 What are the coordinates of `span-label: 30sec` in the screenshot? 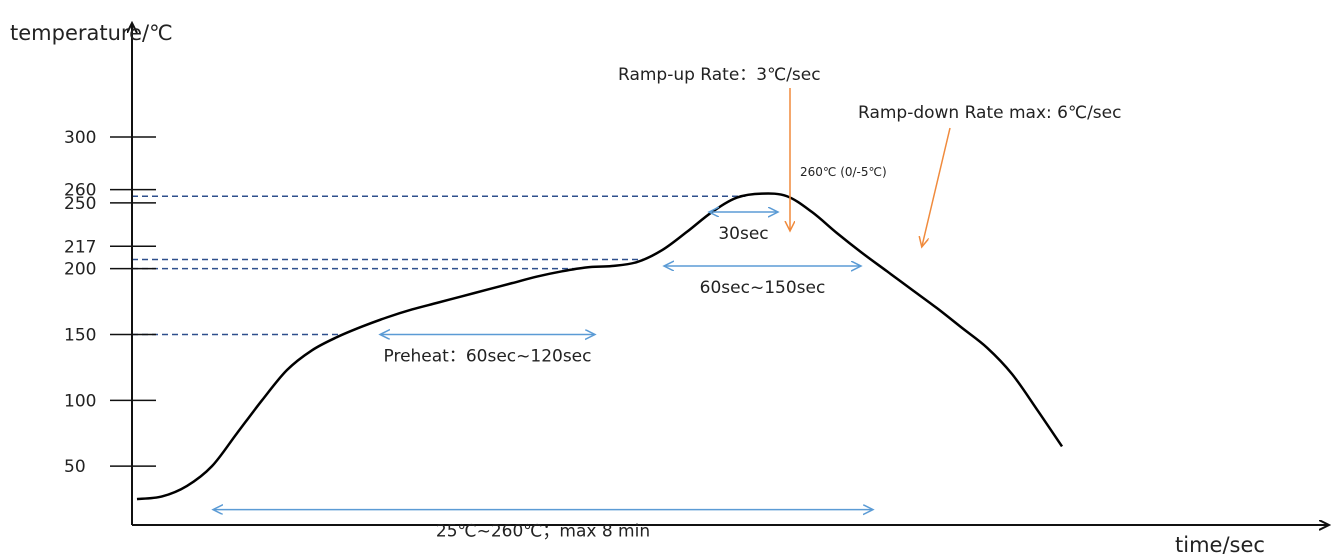 It's located at (743, 234).